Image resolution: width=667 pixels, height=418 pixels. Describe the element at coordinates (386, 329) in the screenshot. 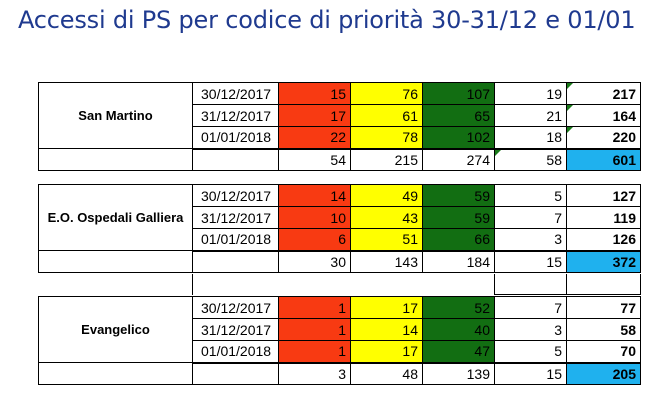

I see `yellow-code-count: 14` at that location.